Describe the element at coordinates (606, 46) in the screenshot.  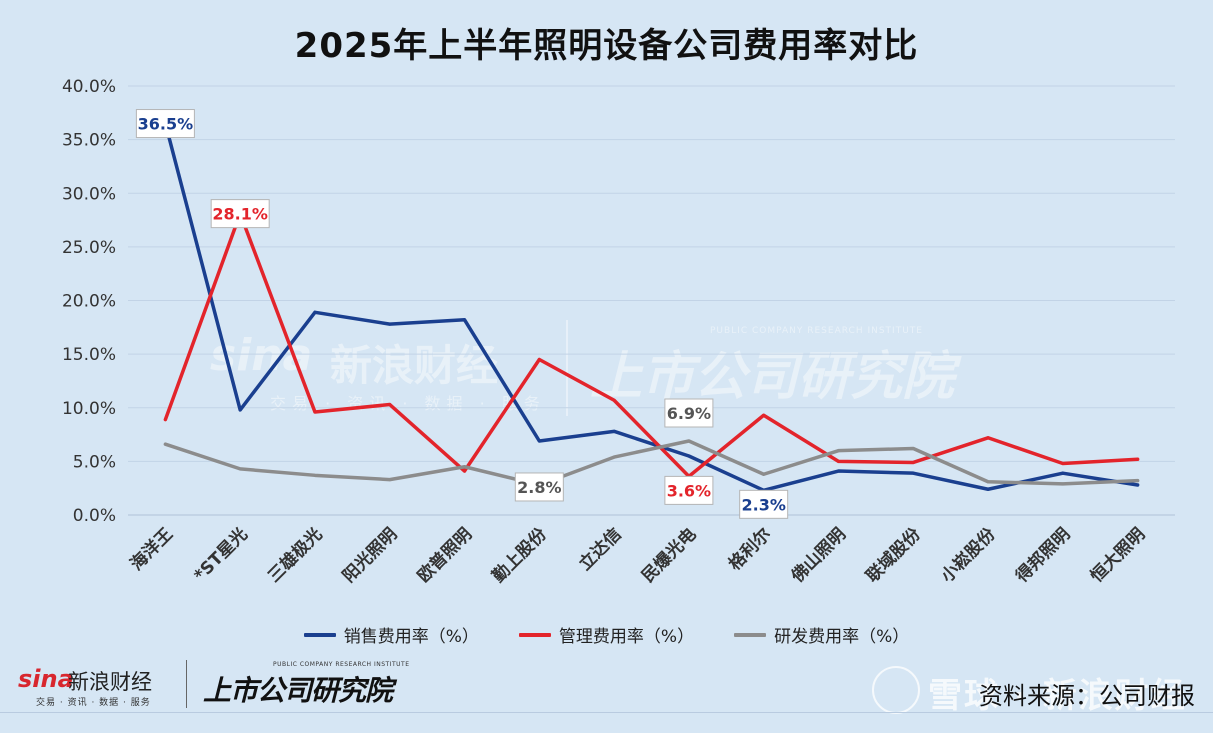
I see `chart-title: 2025年上半年照明设备公司费用率对比` at that location.